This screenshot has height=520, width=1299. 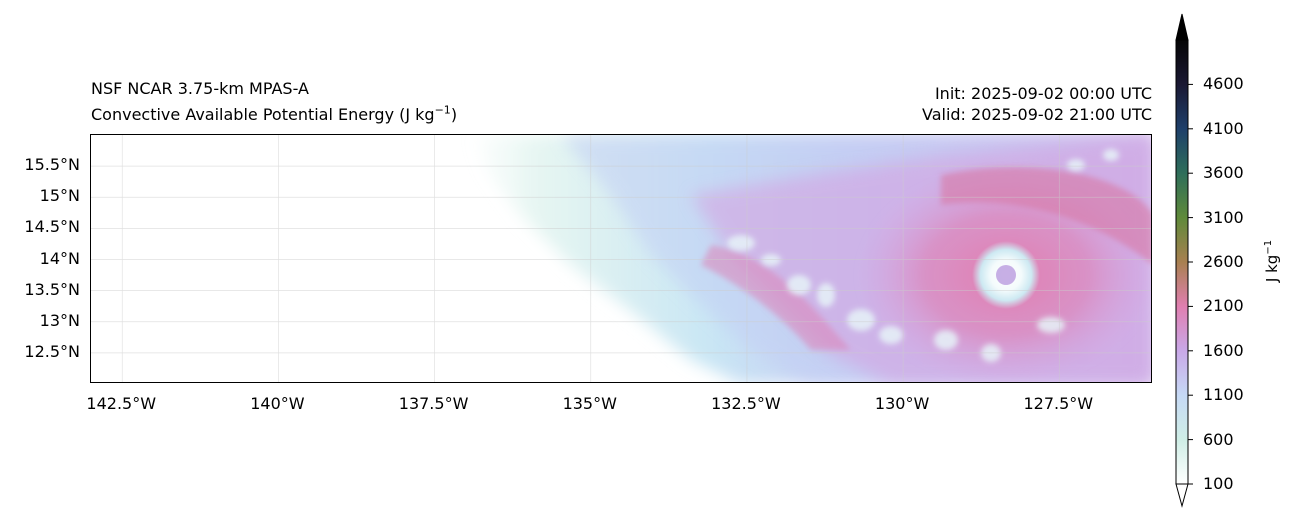 I want to click on x-tick-label: 135°W, so click(x=589, y=403).